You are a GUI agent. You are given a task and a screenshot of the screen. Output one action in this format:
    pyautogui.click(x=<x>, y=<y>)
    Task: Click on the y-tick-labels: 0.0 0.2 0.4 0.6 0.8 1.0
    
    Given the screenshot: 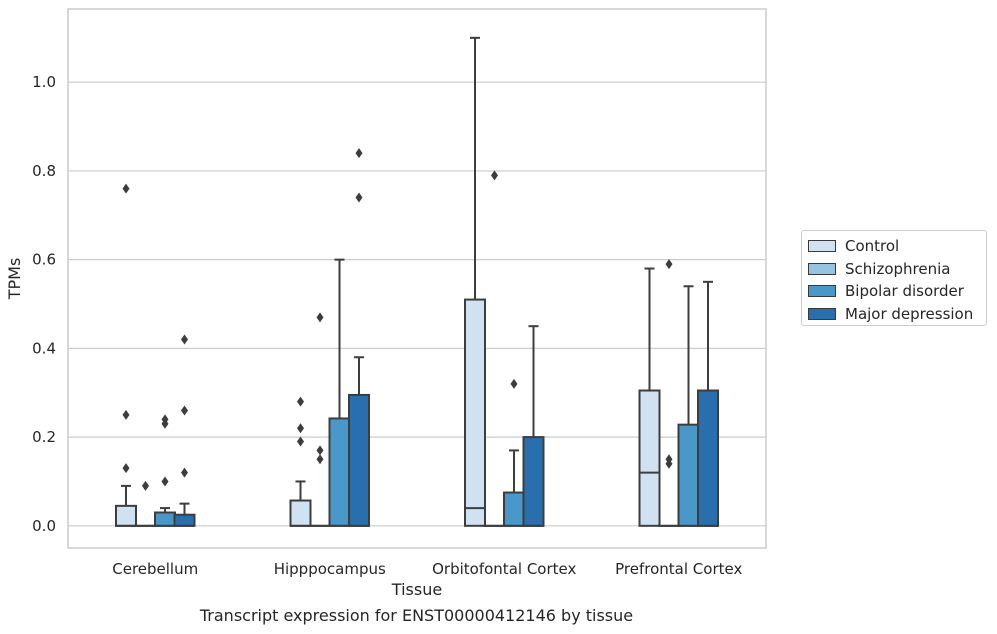 What is the action you would take?
    pyautogui.click(x=44, y=304)
    